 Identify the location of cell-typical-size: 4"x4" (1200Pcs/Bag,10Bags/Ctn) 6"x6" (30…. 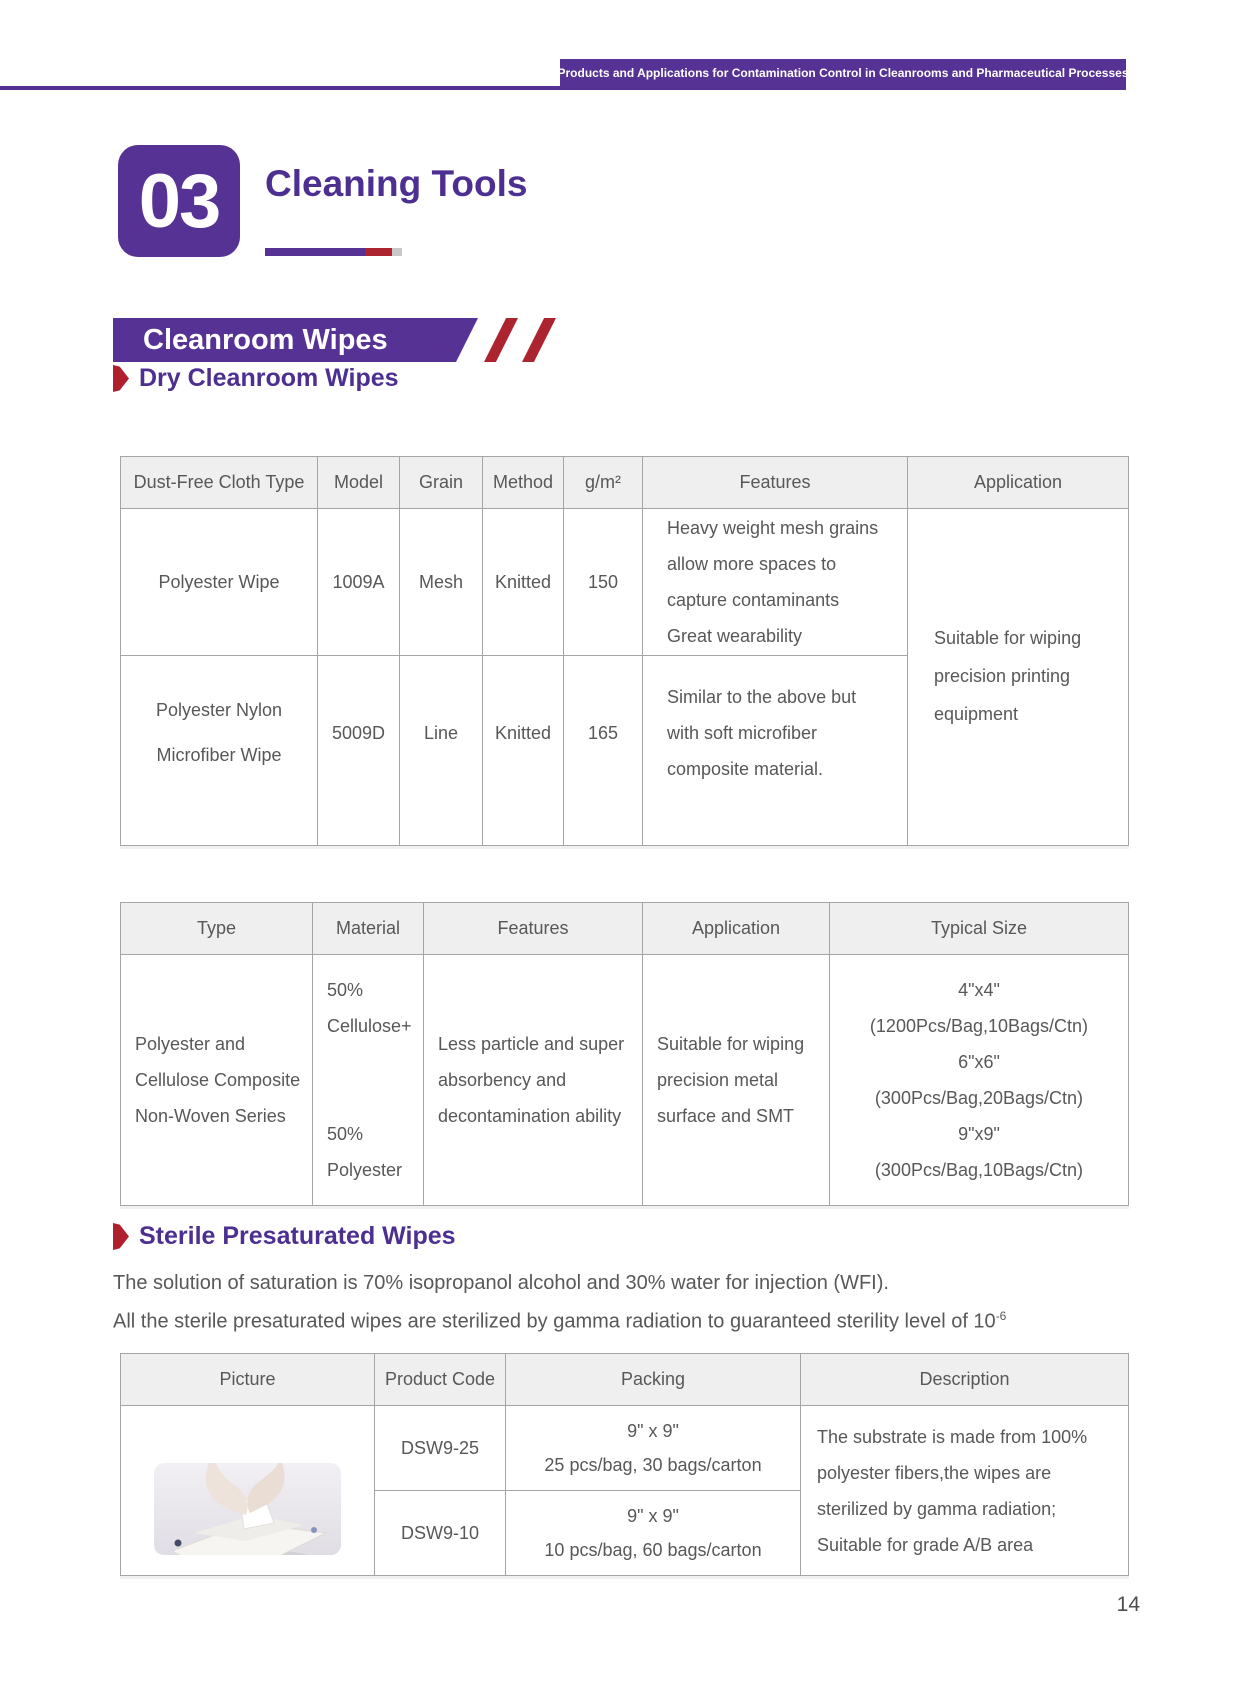
(979, 1080).